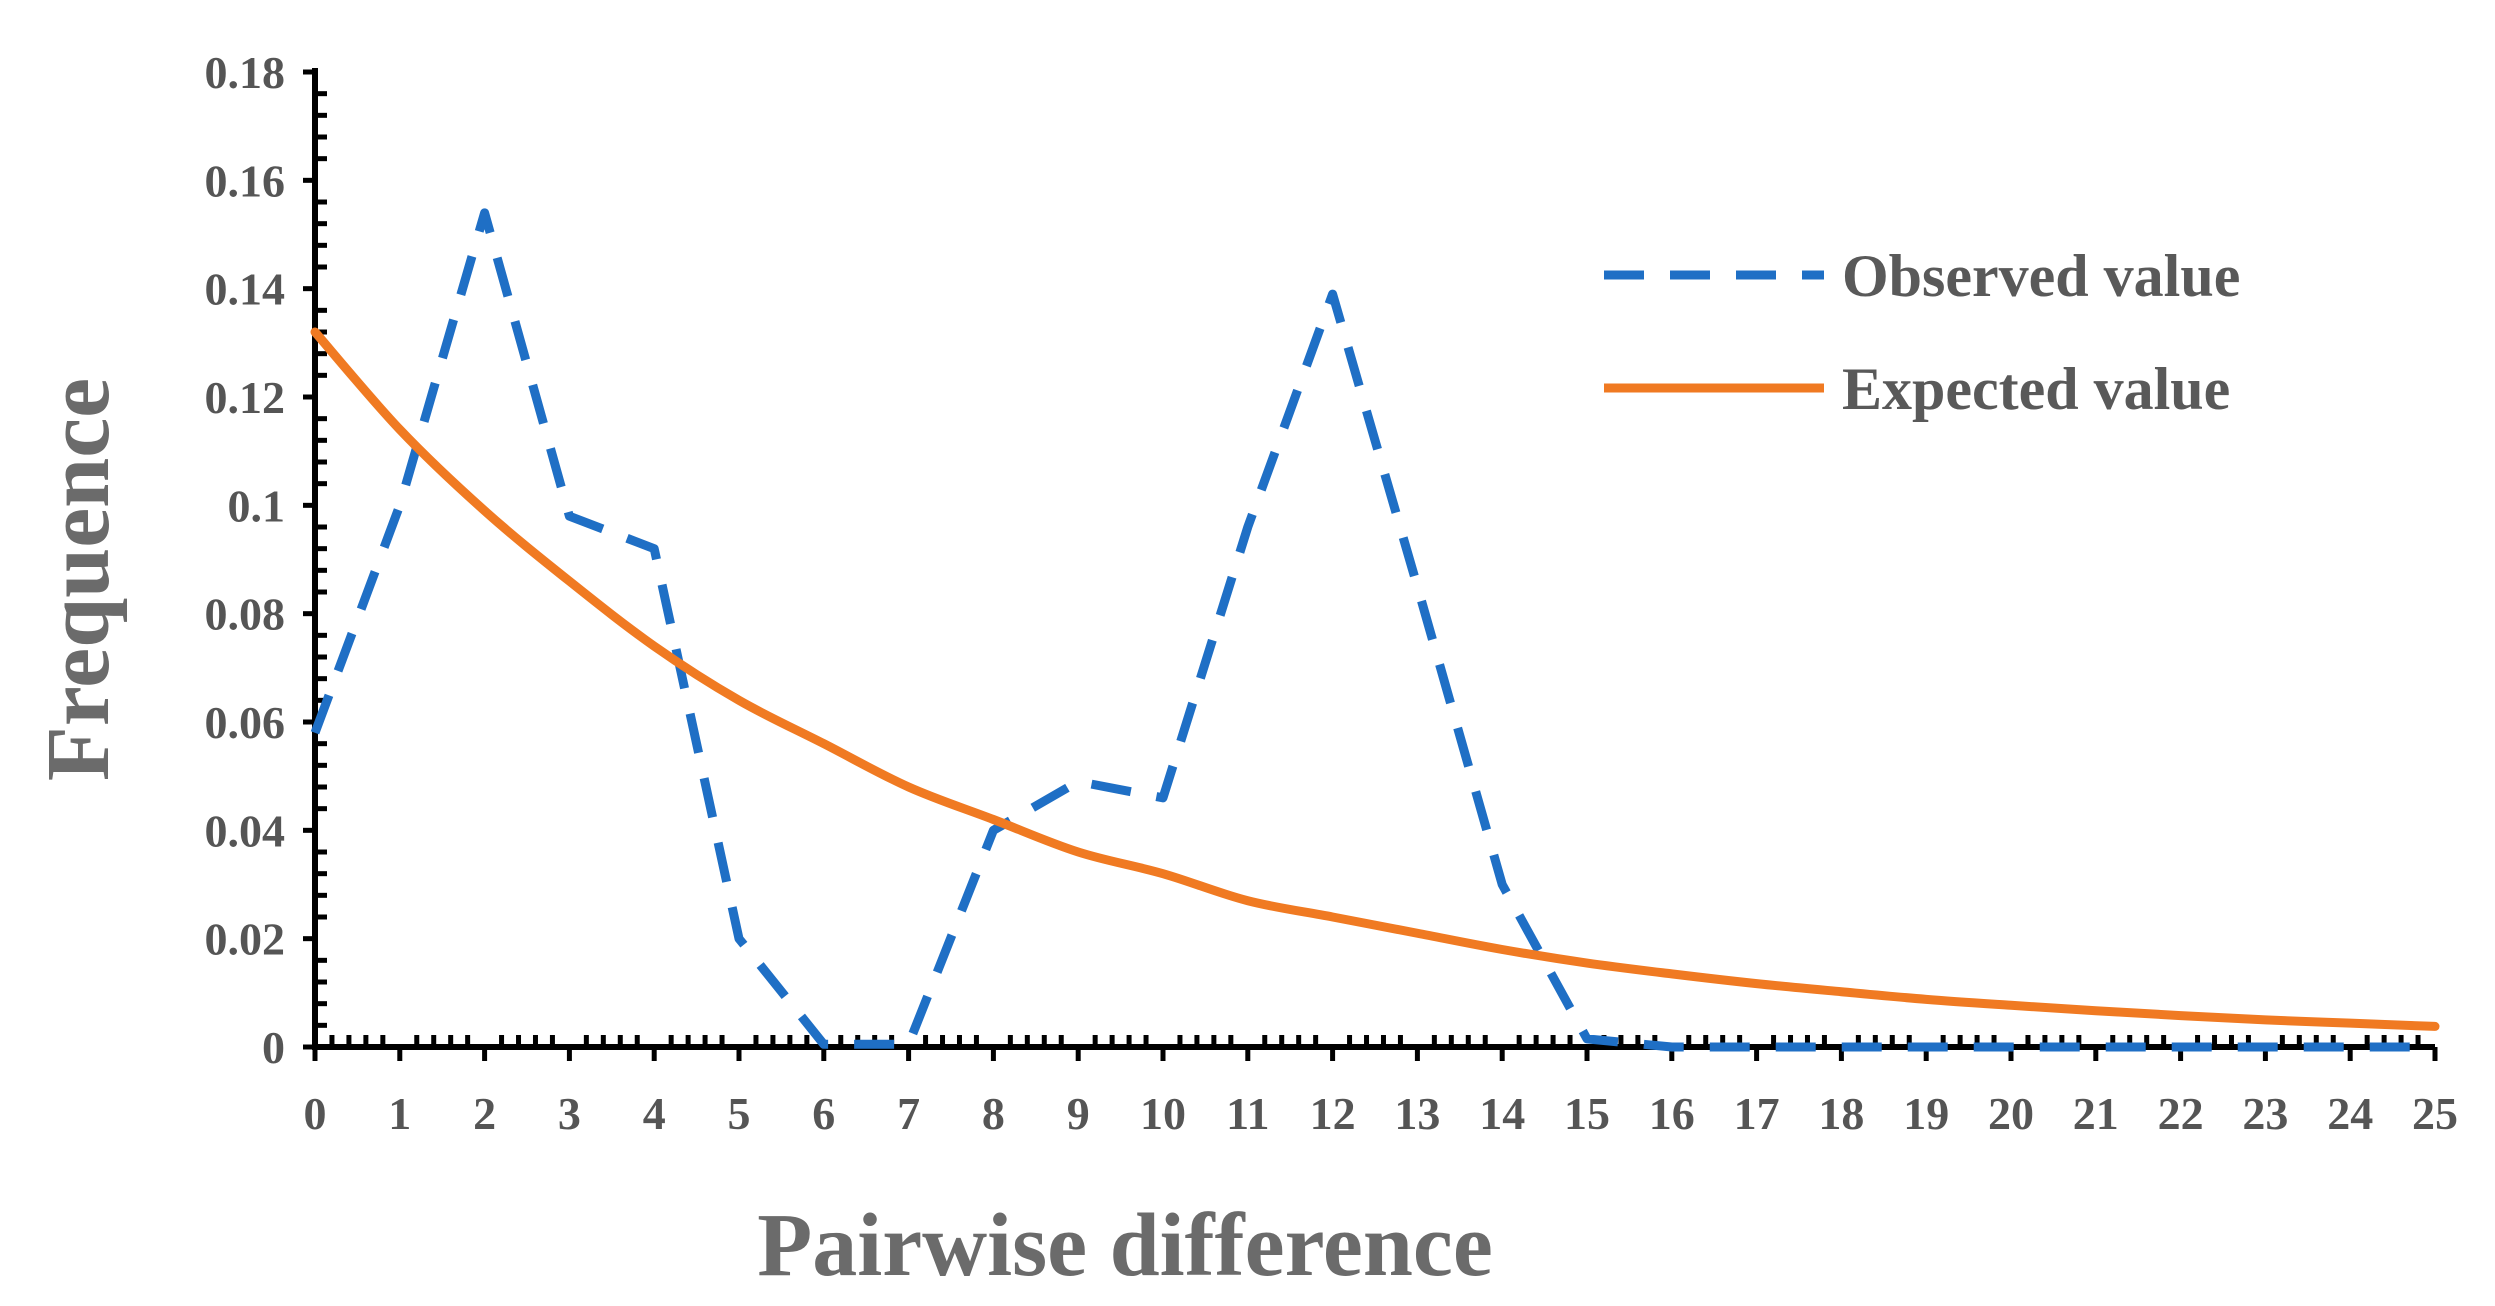 This screenshot has height=1306, width=2495. I want to click on x-tick-label: 2, so click(484, 1113).